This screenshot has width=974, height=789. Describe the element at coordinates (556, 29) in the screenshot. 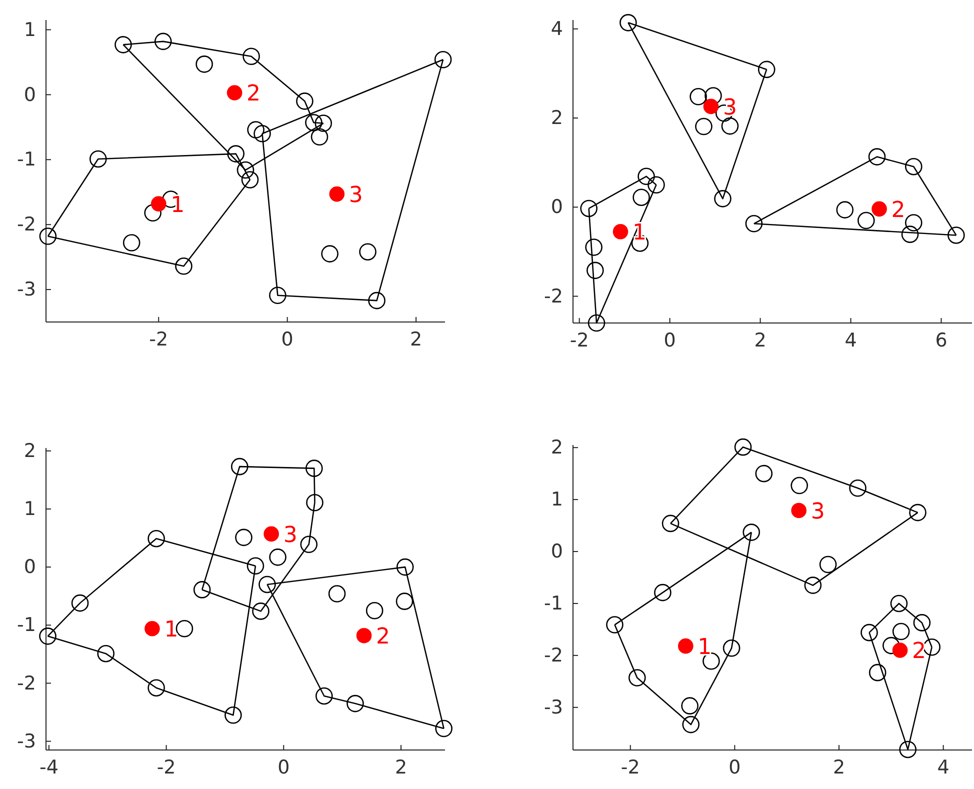

I see `y-tick-label: 4` at that location.